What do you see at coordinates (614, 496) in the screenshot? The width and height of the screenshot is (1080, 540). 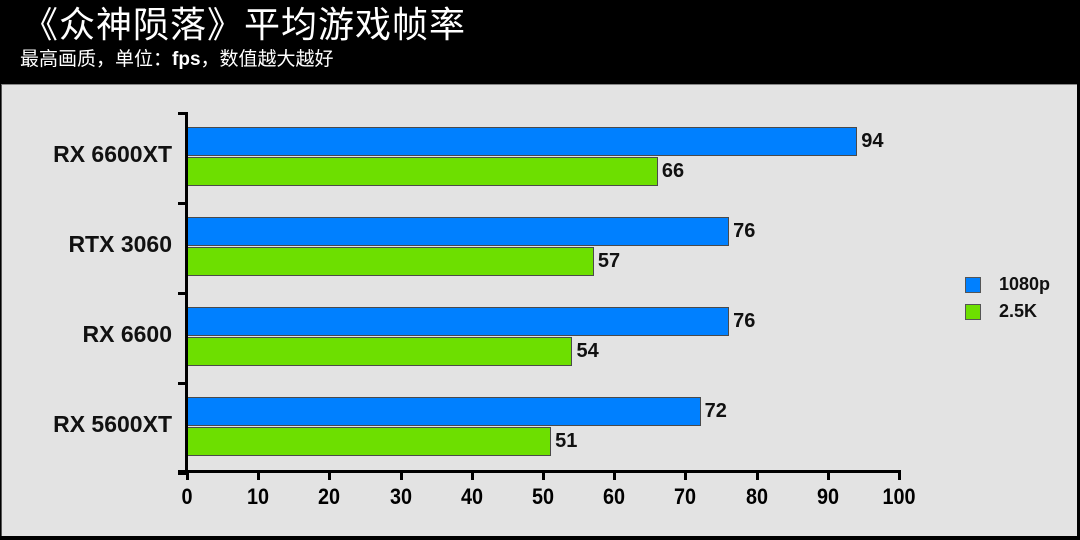 I see `x-tick-label: 60` at bounding box center [614, 496].